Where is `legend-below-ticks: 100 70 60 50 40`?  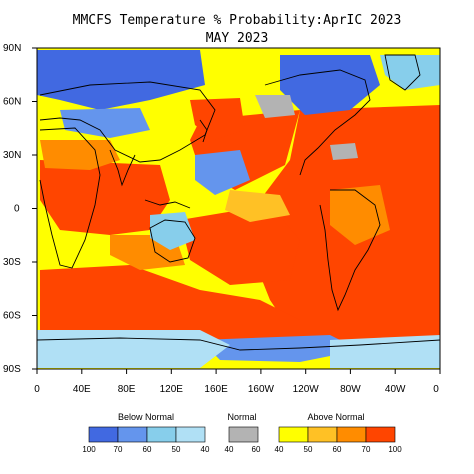
legend-below-ticks: 100 70 60 50 40 is located at coordinates (146, 449).